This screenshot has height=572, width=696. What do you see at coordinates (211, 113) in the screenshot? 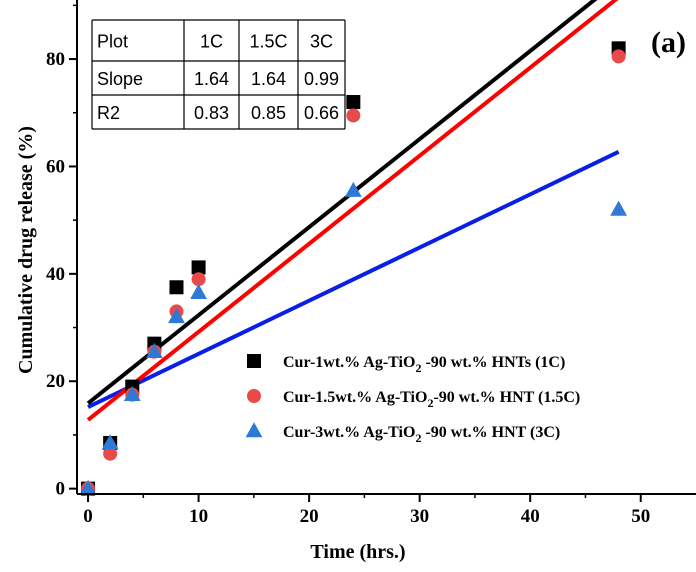
I see `table-cell-r2-c1: 0.83` at bounding box center [211, 113].